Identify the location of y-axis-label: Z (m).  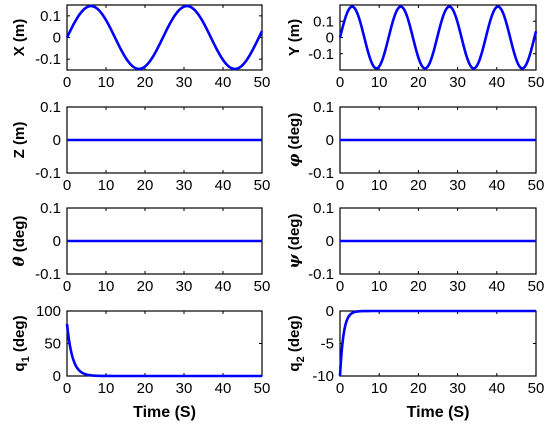
(19, 140).